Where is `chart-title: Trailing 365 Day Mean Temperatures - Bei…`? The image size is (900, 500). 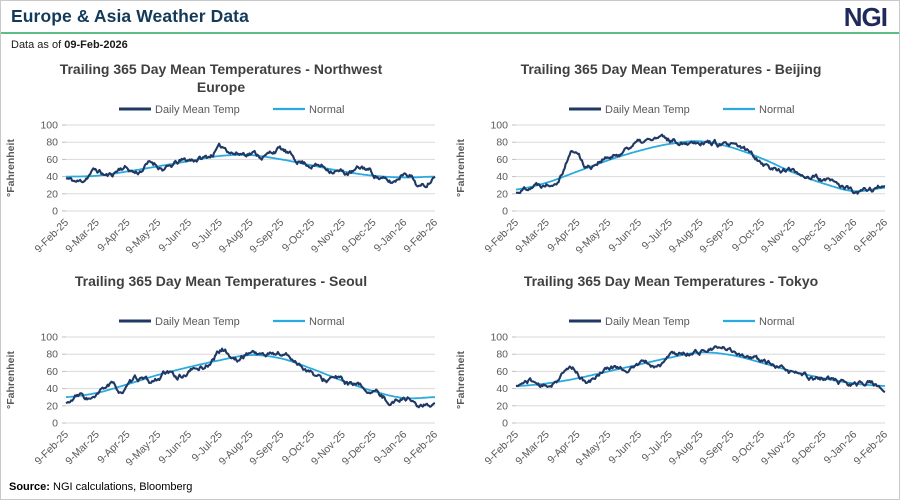 chart-title: Trailing 365 Day Mean Temperatures - Bei… is located at coordinates (671, 69).